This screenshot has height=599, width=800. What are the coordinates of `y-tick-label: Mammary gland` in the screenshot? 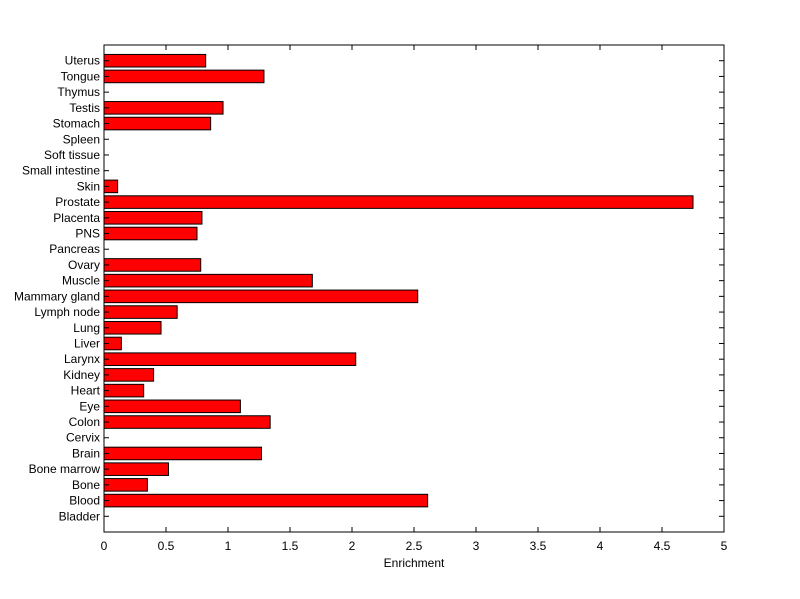 It's located at (57, 296).